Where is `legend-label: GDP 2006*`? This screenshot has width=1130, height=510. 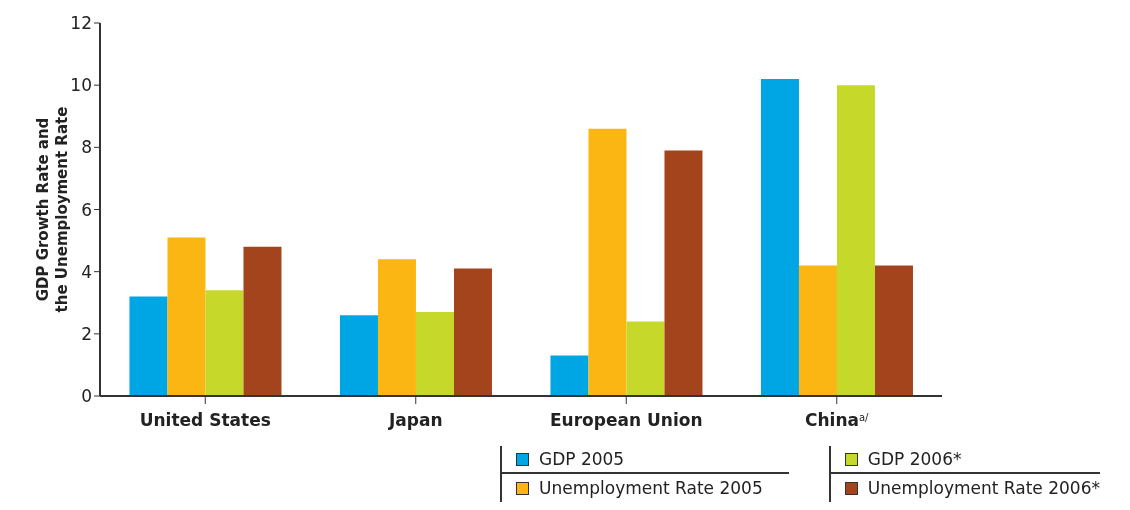 legend-label: GDP 2006* is located at coordinates (914, 459).